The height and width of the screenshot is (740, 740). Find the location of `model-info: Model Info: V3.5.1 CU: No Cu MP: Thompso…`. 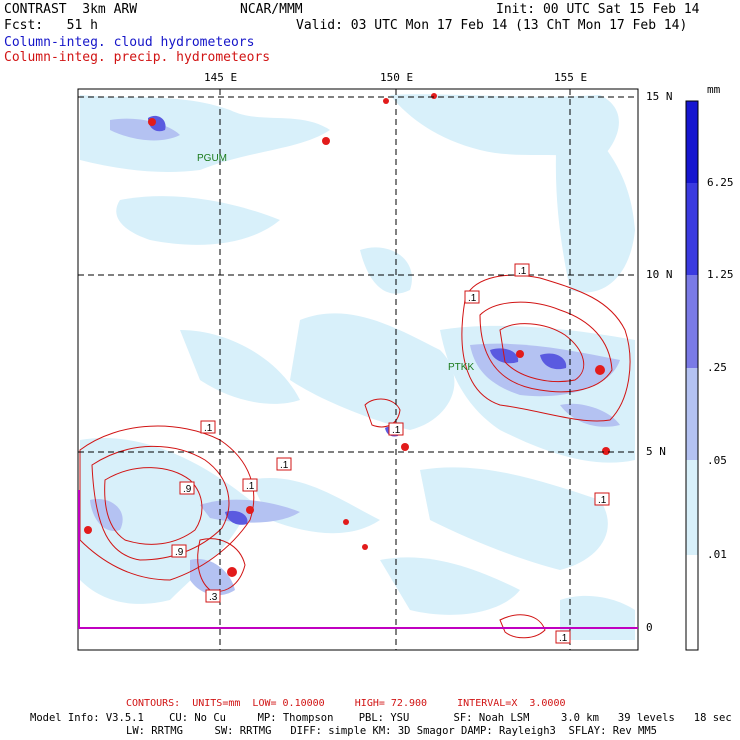

model-info: Model Info: V3.5.1 CU: No Cu MP: Thompso… is located at coordinates (381, 718).